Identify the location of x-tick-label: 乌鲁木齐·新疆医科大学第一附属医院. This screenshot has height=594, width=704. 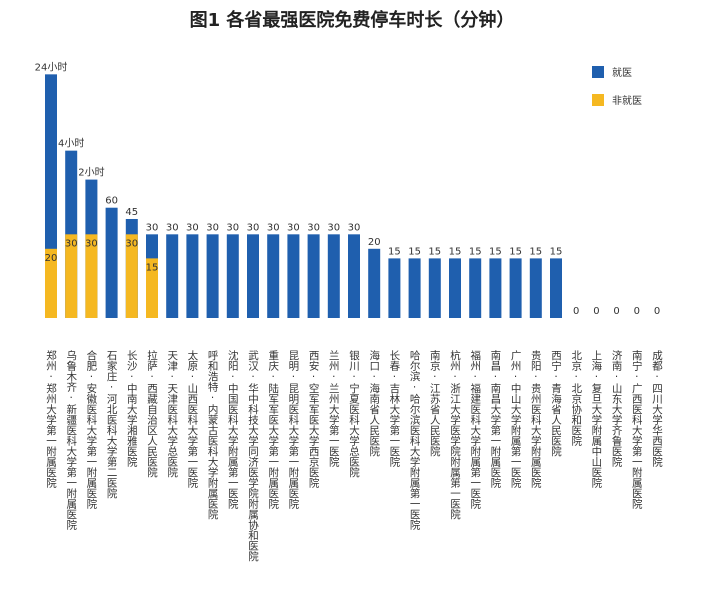
(71, 440).